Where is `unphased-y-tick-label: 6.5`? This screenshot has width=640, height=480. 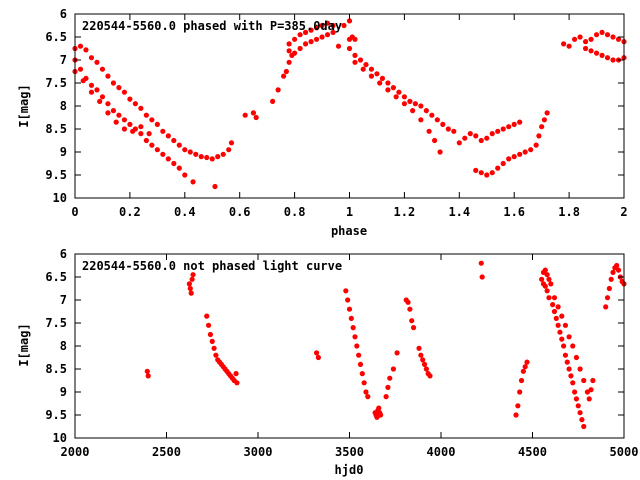 unphased-y-tick-label: 6.5 is located at coordinates (56, 277).